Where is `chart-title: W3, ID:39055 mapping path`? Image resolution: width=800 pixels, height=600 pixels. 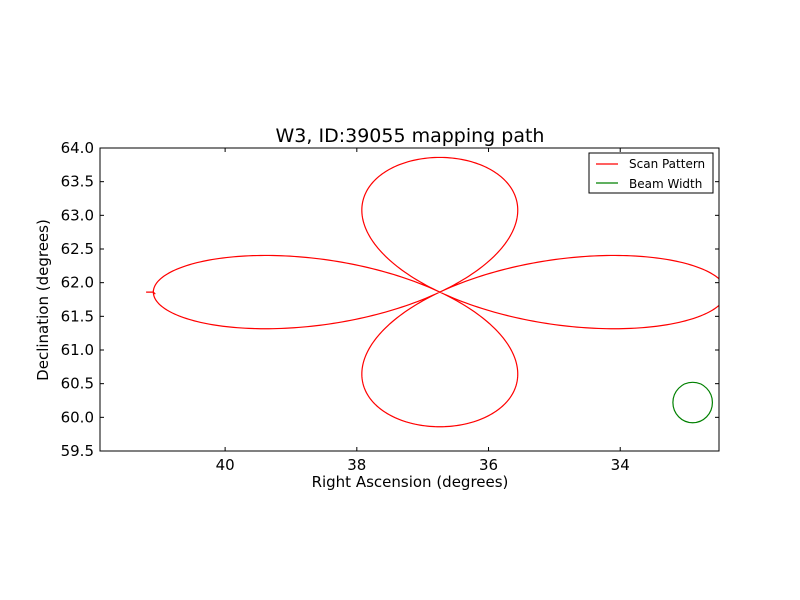 chart-title: W3, ID:39055 mapping path is located at coordinates (410, 136).